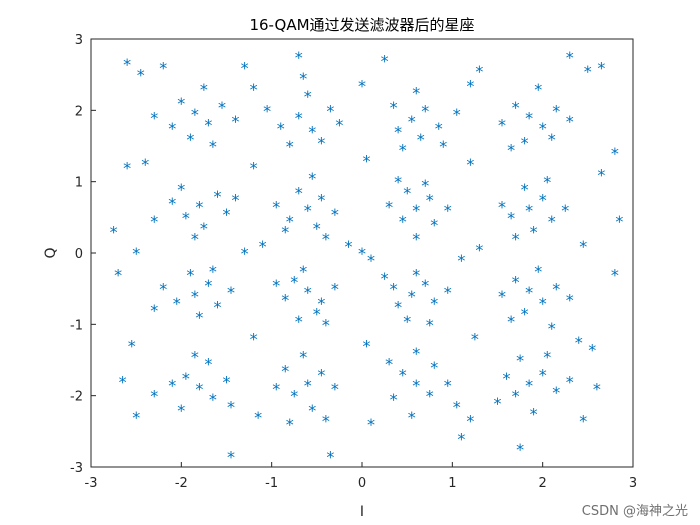 The width and height of the screenshot is (700, 525). Describe the element at coordinates (79, 183) in the screenshot. I see `y-tick-label: 1` at that location.